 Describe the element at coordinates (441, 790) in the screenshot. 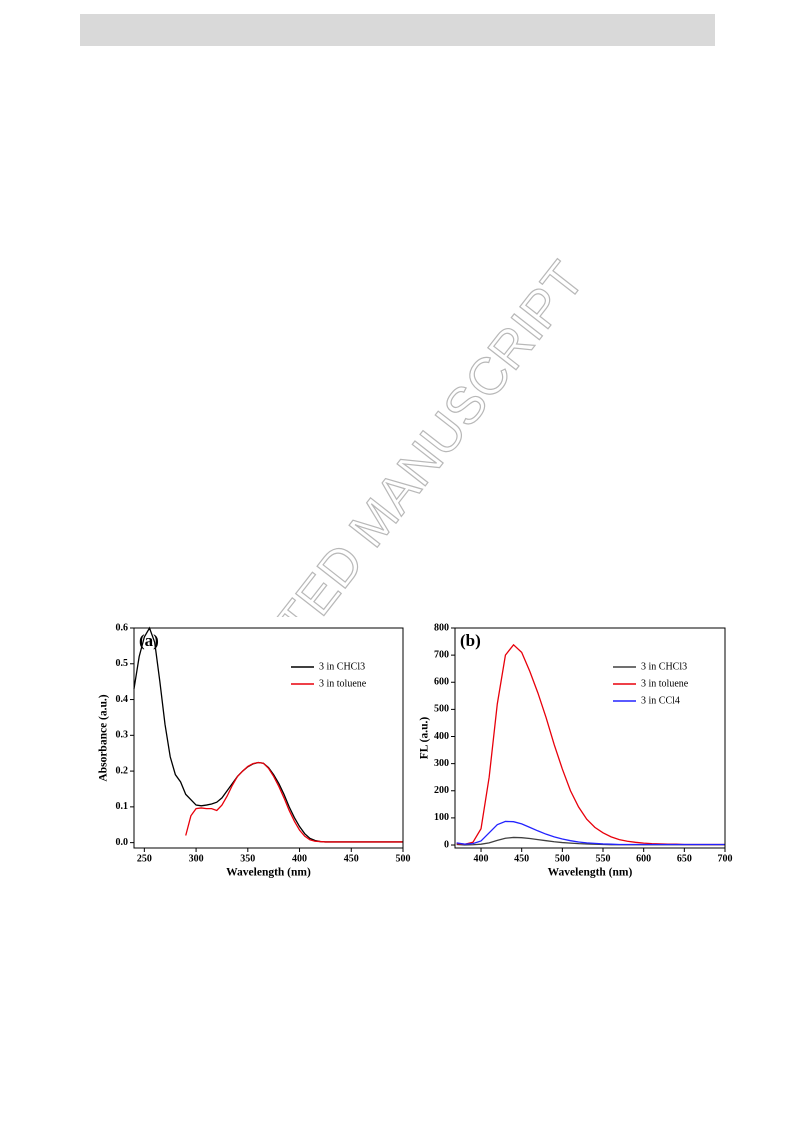

I see `y-tick-label: 200` at that location.